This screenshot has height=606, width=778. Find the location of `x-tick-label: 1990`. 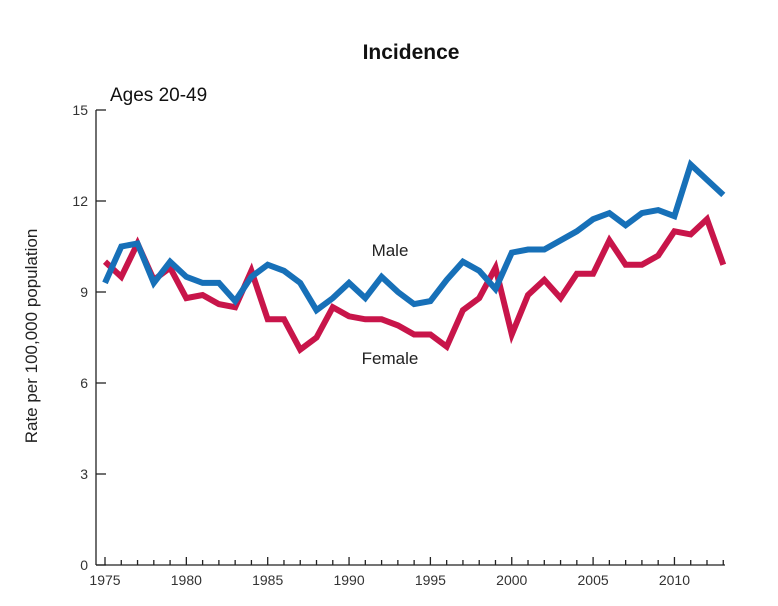

x-tick-label: 1990 is located at coordinates (348, 580).